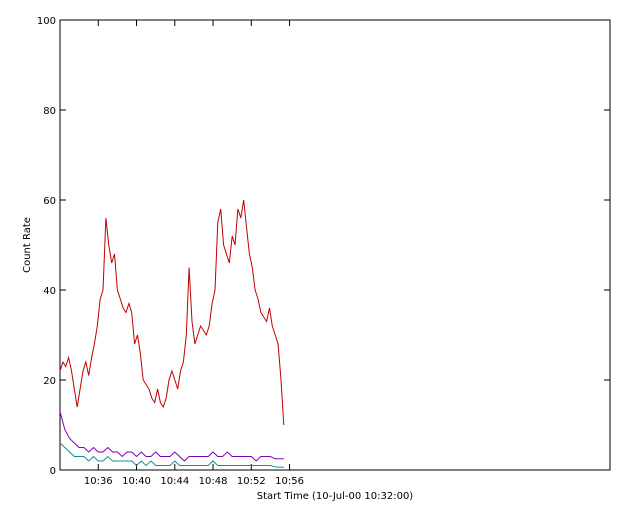 The width and height of the screenshot is (640, 512). I want to click on y-tick-label: 0, so click(53, 471).